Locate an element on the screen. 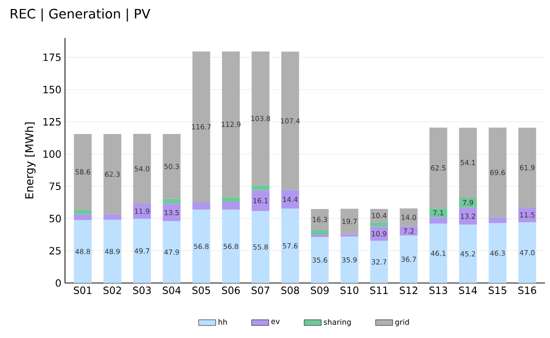 This screenshot has height=338, width=550. x-tick-label: S07 is located at coordinates (261, 290).